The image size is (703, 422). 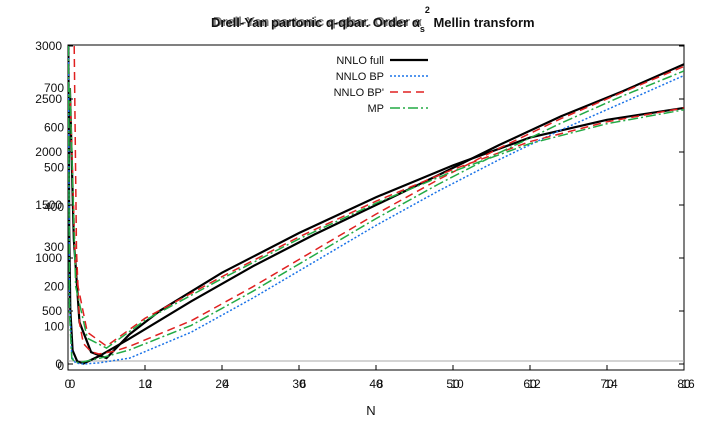 What do you see at coordinates (376, 109) in the screenshot?
I see `legend-label: MP` at bounding box center [376, 109].